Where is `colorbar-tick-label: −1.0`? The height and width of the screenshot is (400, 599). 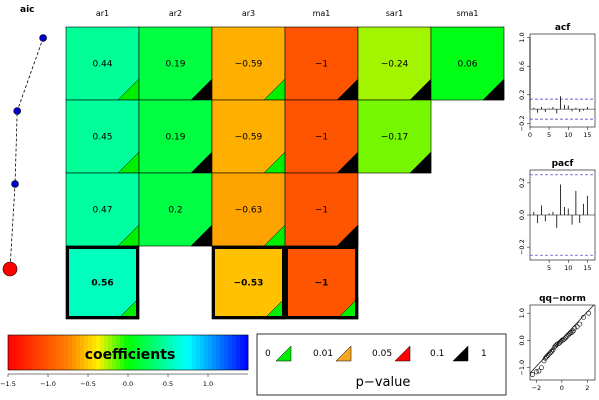 colorbar-tick-label: −1.0 is located at coordinates (48, 384).